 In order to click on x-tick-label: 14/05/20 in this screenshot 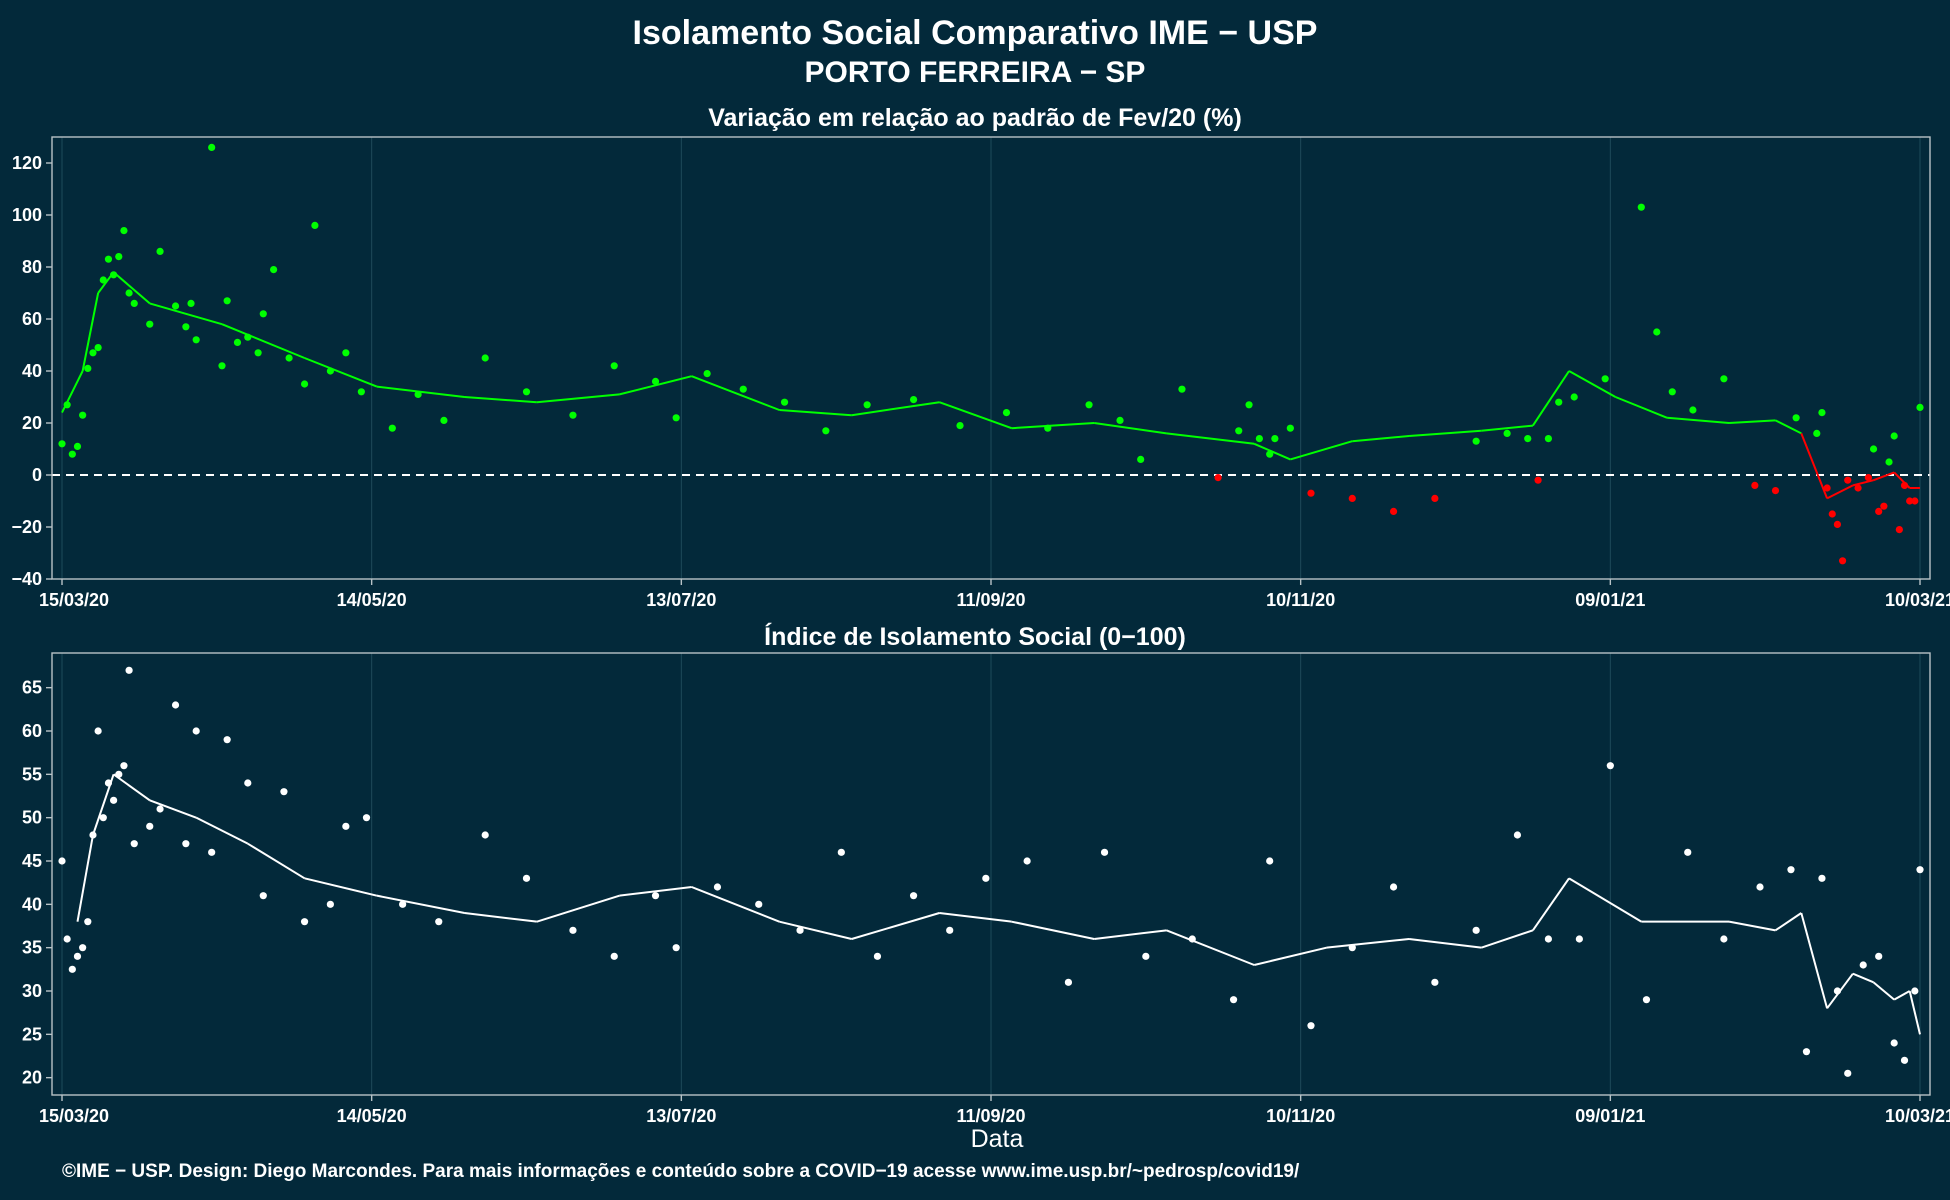, I will do `click(372, 1116)`.